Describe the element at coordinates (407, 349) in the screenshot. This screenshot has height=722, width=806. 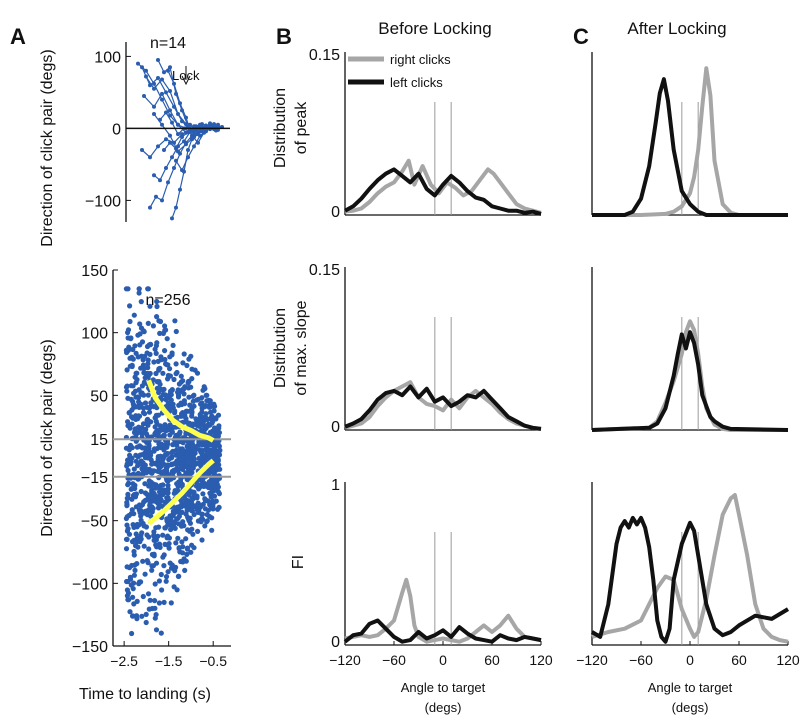
I see `panel-b-slope-chart: Distribution of max. slope 0 0.15` at that location.